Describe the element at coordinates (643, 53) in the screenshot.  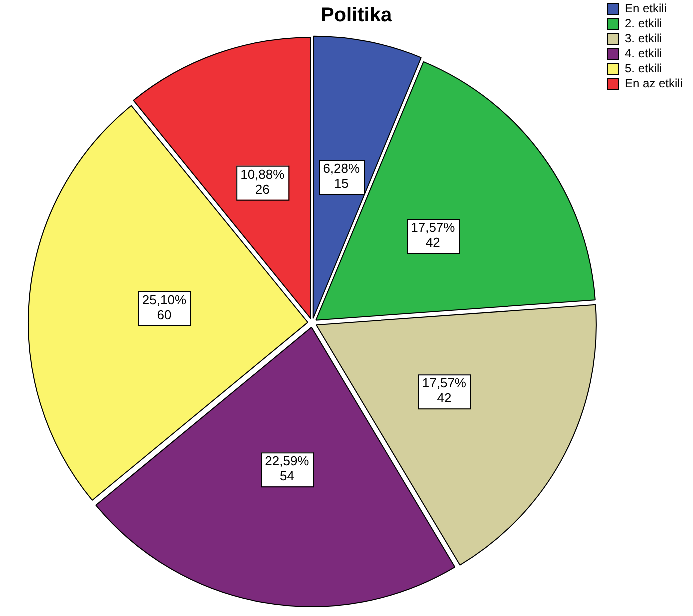
I see `legend-label: 4. etkili` at that location.